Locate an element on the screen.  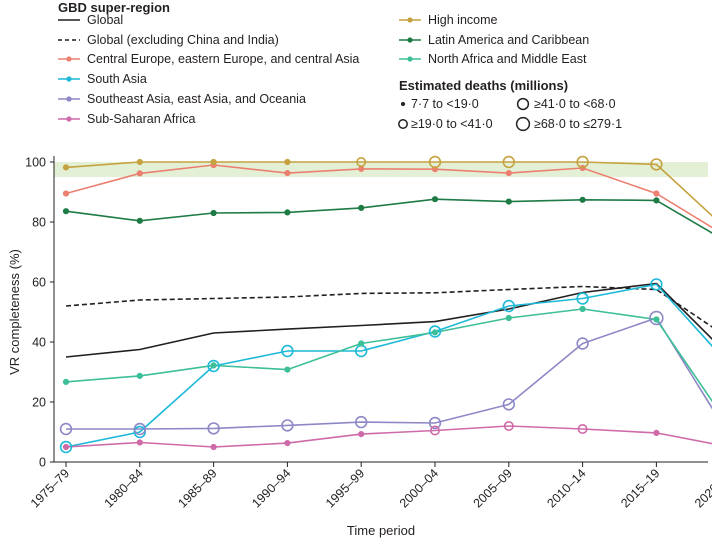
legend-marker-south-asia is located at coordinates (69, 79).